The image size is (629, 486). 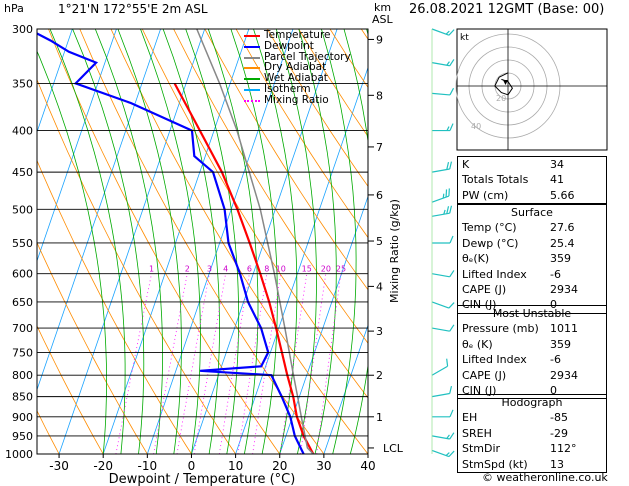 What do you see at coordinates (560, 259) in the screenshot?
I see `index-value: 359` at bounding box center [560, 259].